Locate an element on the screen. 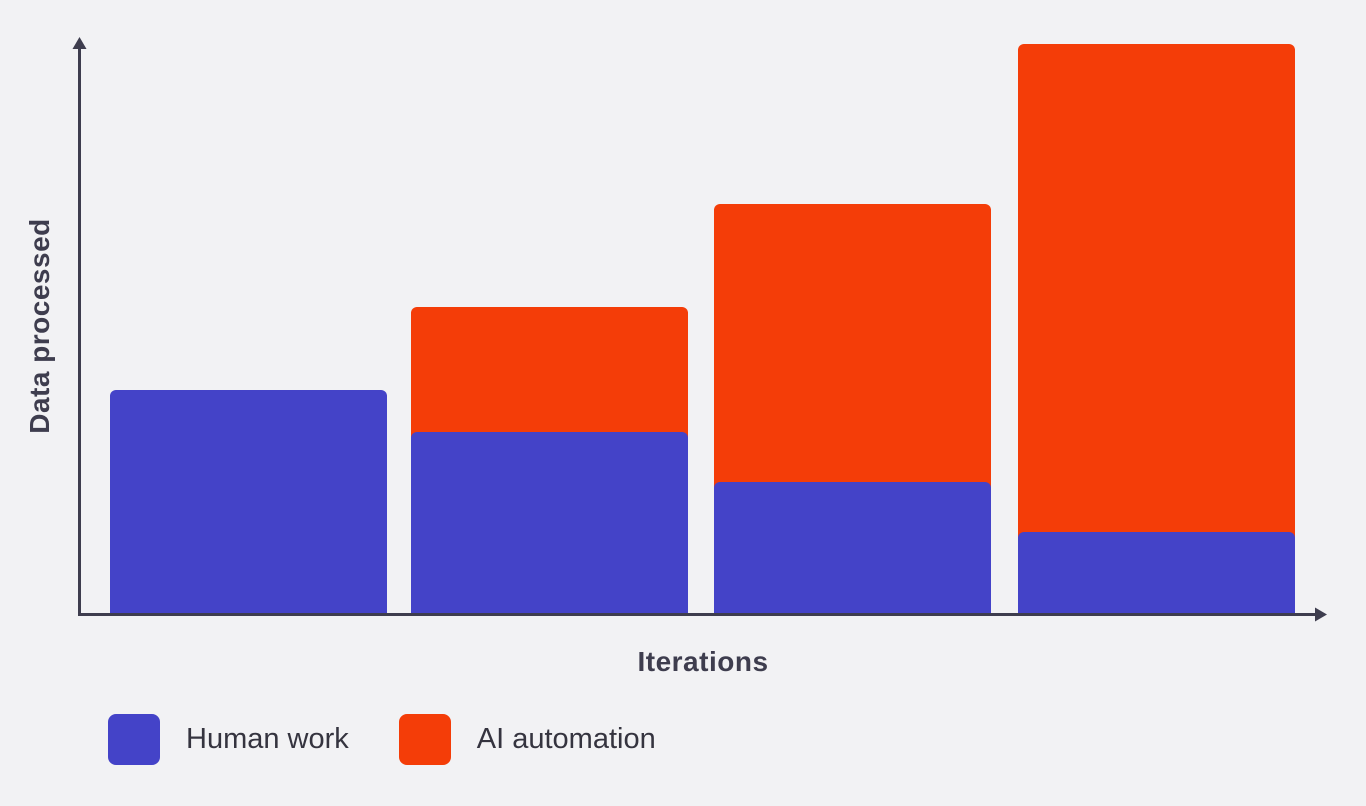  y-axis-label: Data processed is located at coordinates (39, 326).